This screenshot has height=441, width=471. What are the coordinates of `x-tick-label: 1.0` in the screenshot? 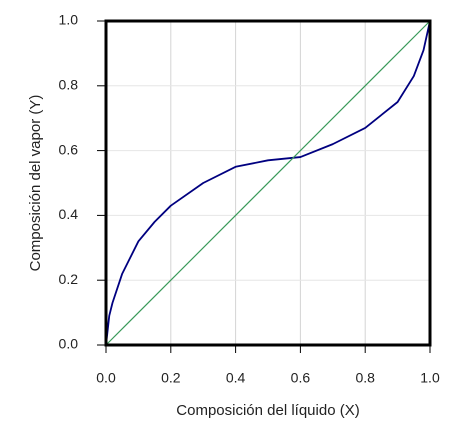 It's located at (430, 378).